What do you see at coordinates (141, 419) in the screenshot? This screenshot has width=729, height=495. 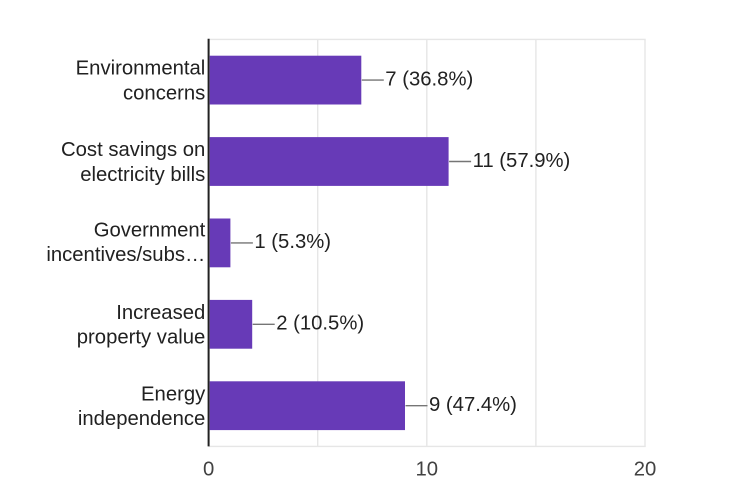 I see `svg-text: independence` at bounding box center [141, 419].